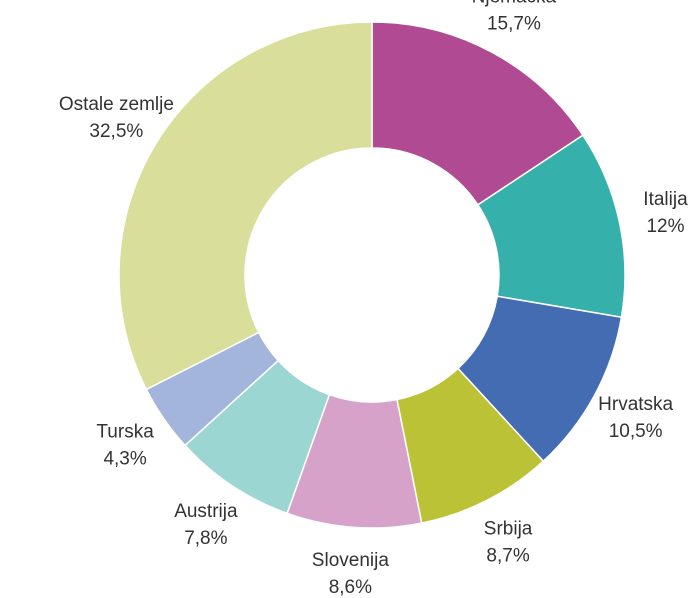  What do you see at coordinates (477, 113) in the screenshot?
I see `donut-slice` at bounding box center [477, 113].